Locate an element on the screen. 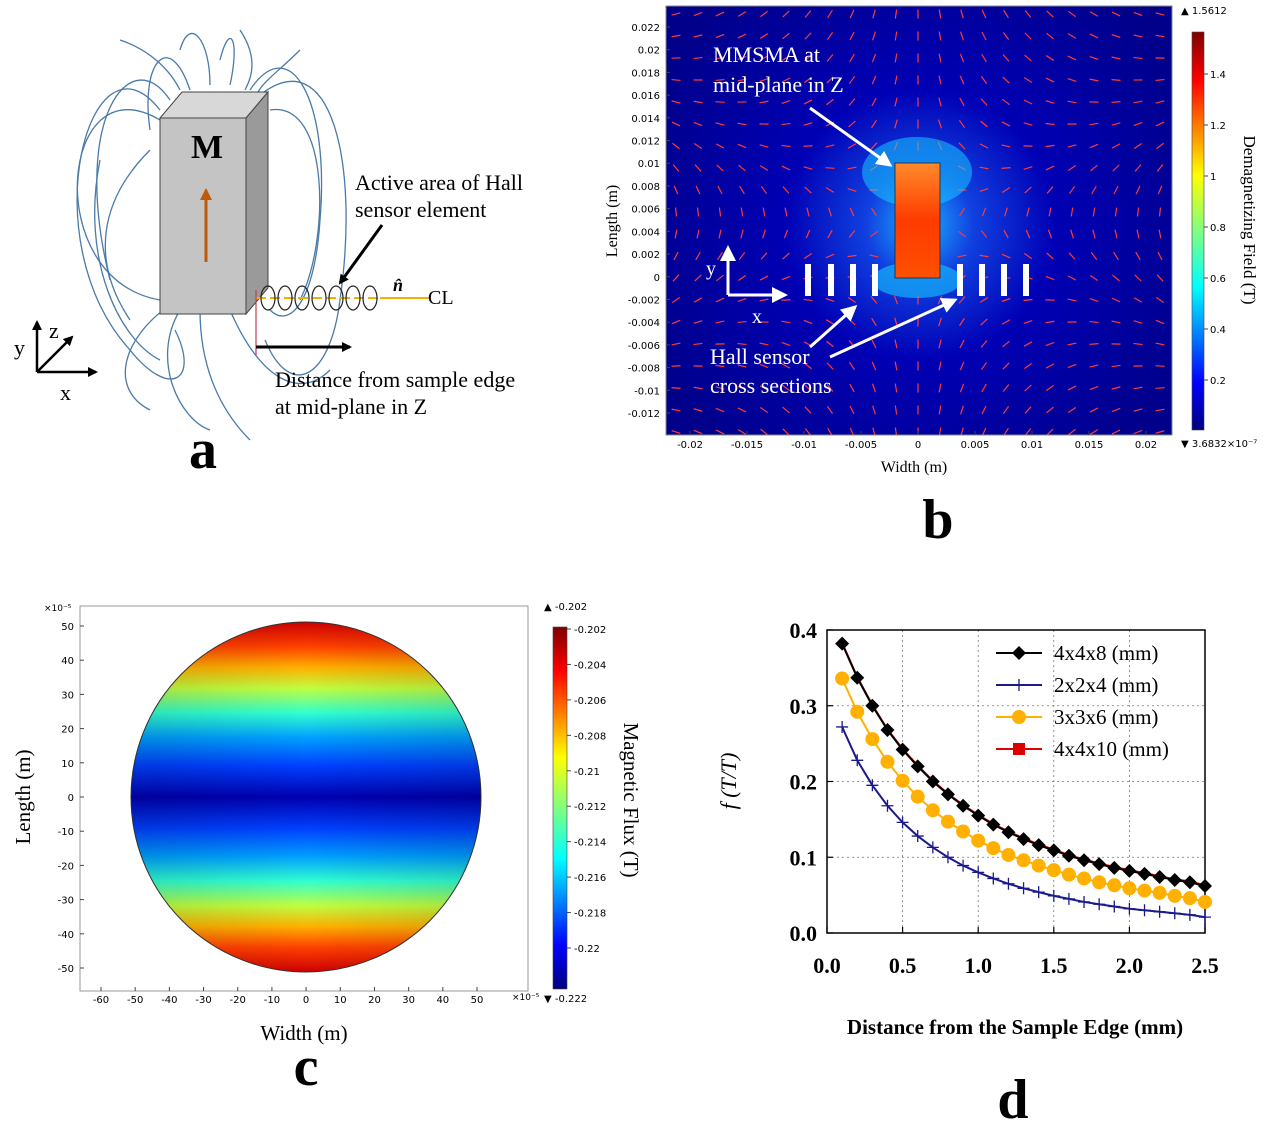 Image resolution: width=1266 pixels, height=1125 pixels. d-x-tick-label: 0.0 is located at coordinates (827, 965).